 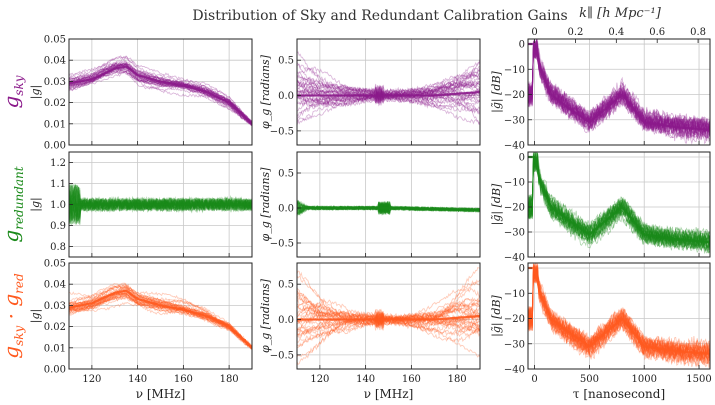 What do you see at coordinates (616, 32) in the screenshot?
I see `top-axis-tick-label: 0.4` at bounding box center [616, 32].